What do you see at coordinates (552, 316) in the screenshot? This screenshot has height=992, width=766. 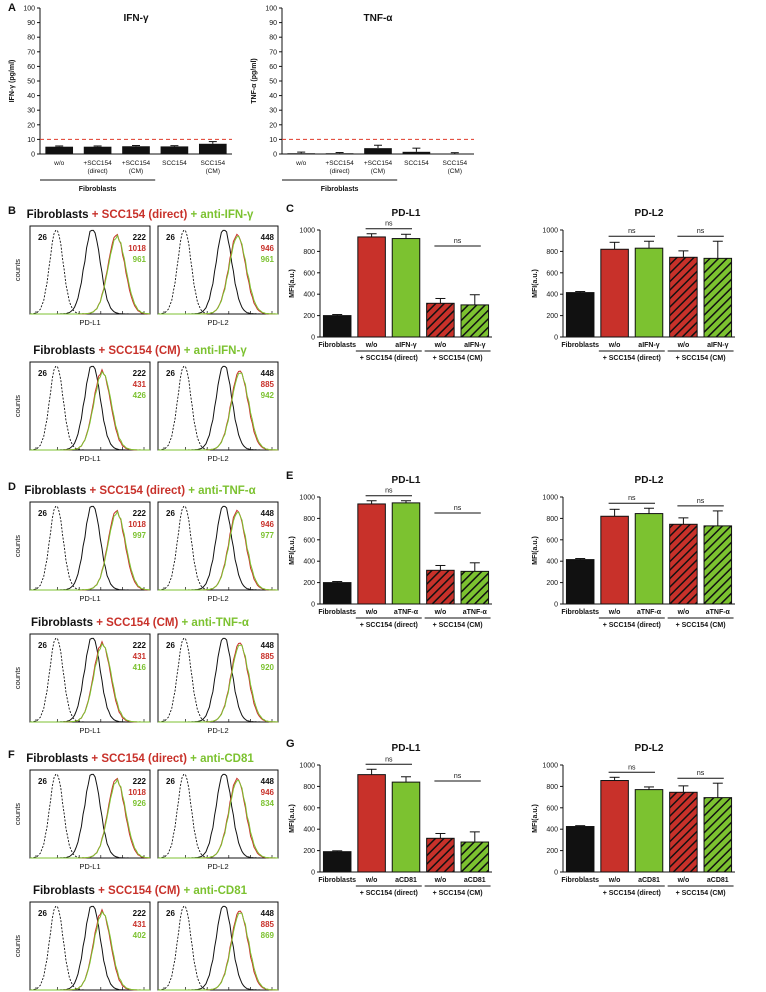 I see `y-tick-label: 200` at bounding box center [552, 316].